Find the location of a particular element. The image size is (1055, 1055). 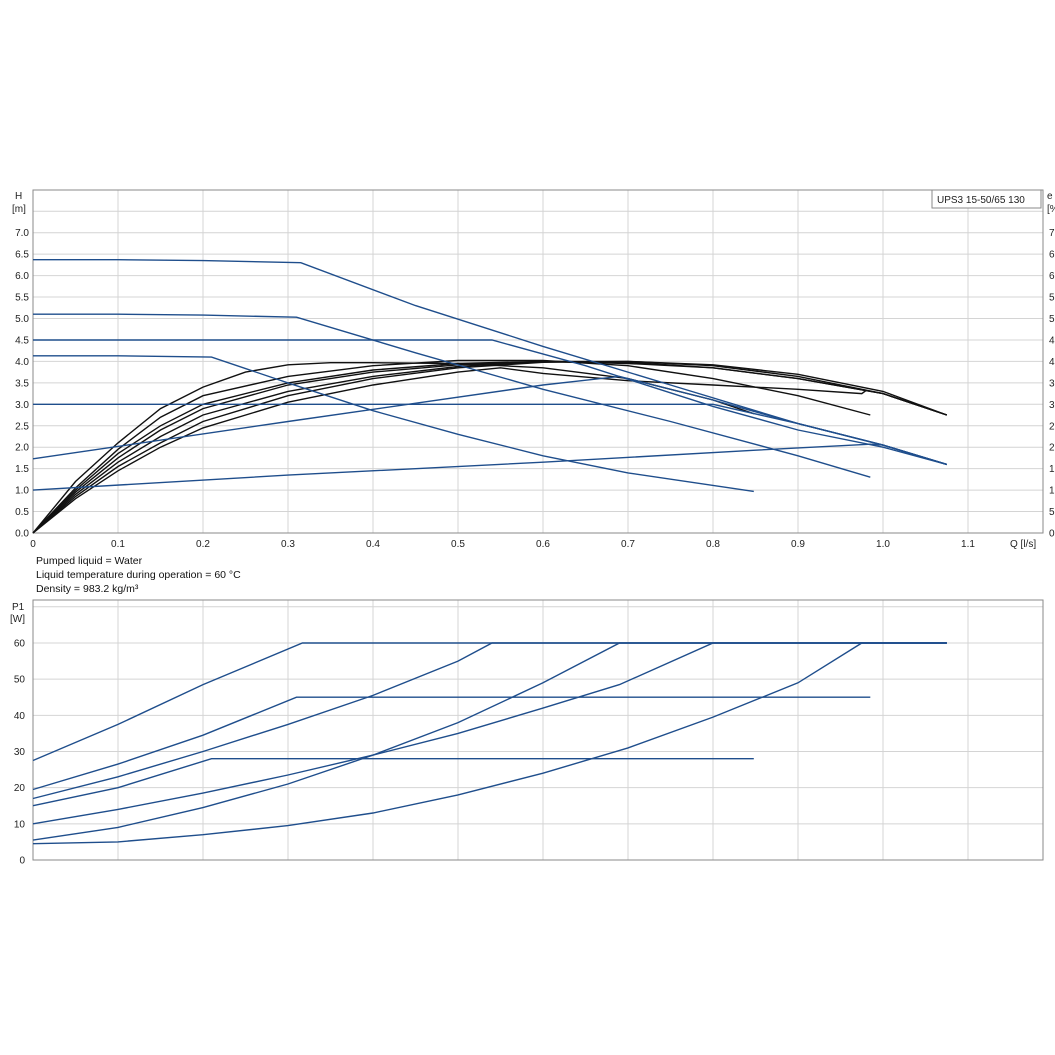

flow-tick-label: 0.5 is located at coordinates (458, 544).